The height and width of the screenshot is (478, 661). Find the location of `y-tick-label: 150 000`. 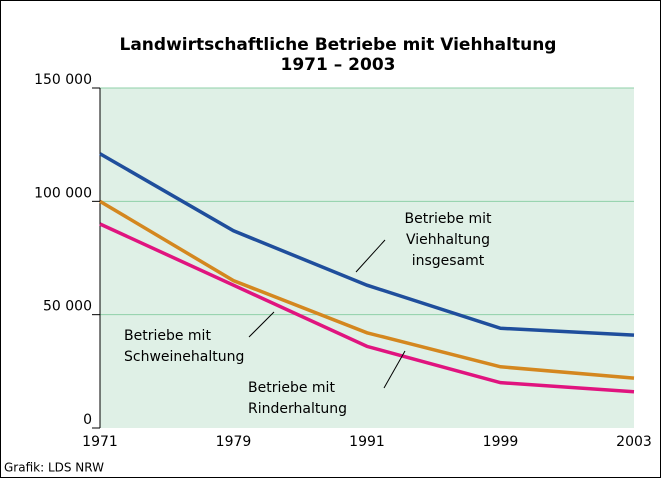

y-tick-label: 150 000 is located at coordinates (63, 80).